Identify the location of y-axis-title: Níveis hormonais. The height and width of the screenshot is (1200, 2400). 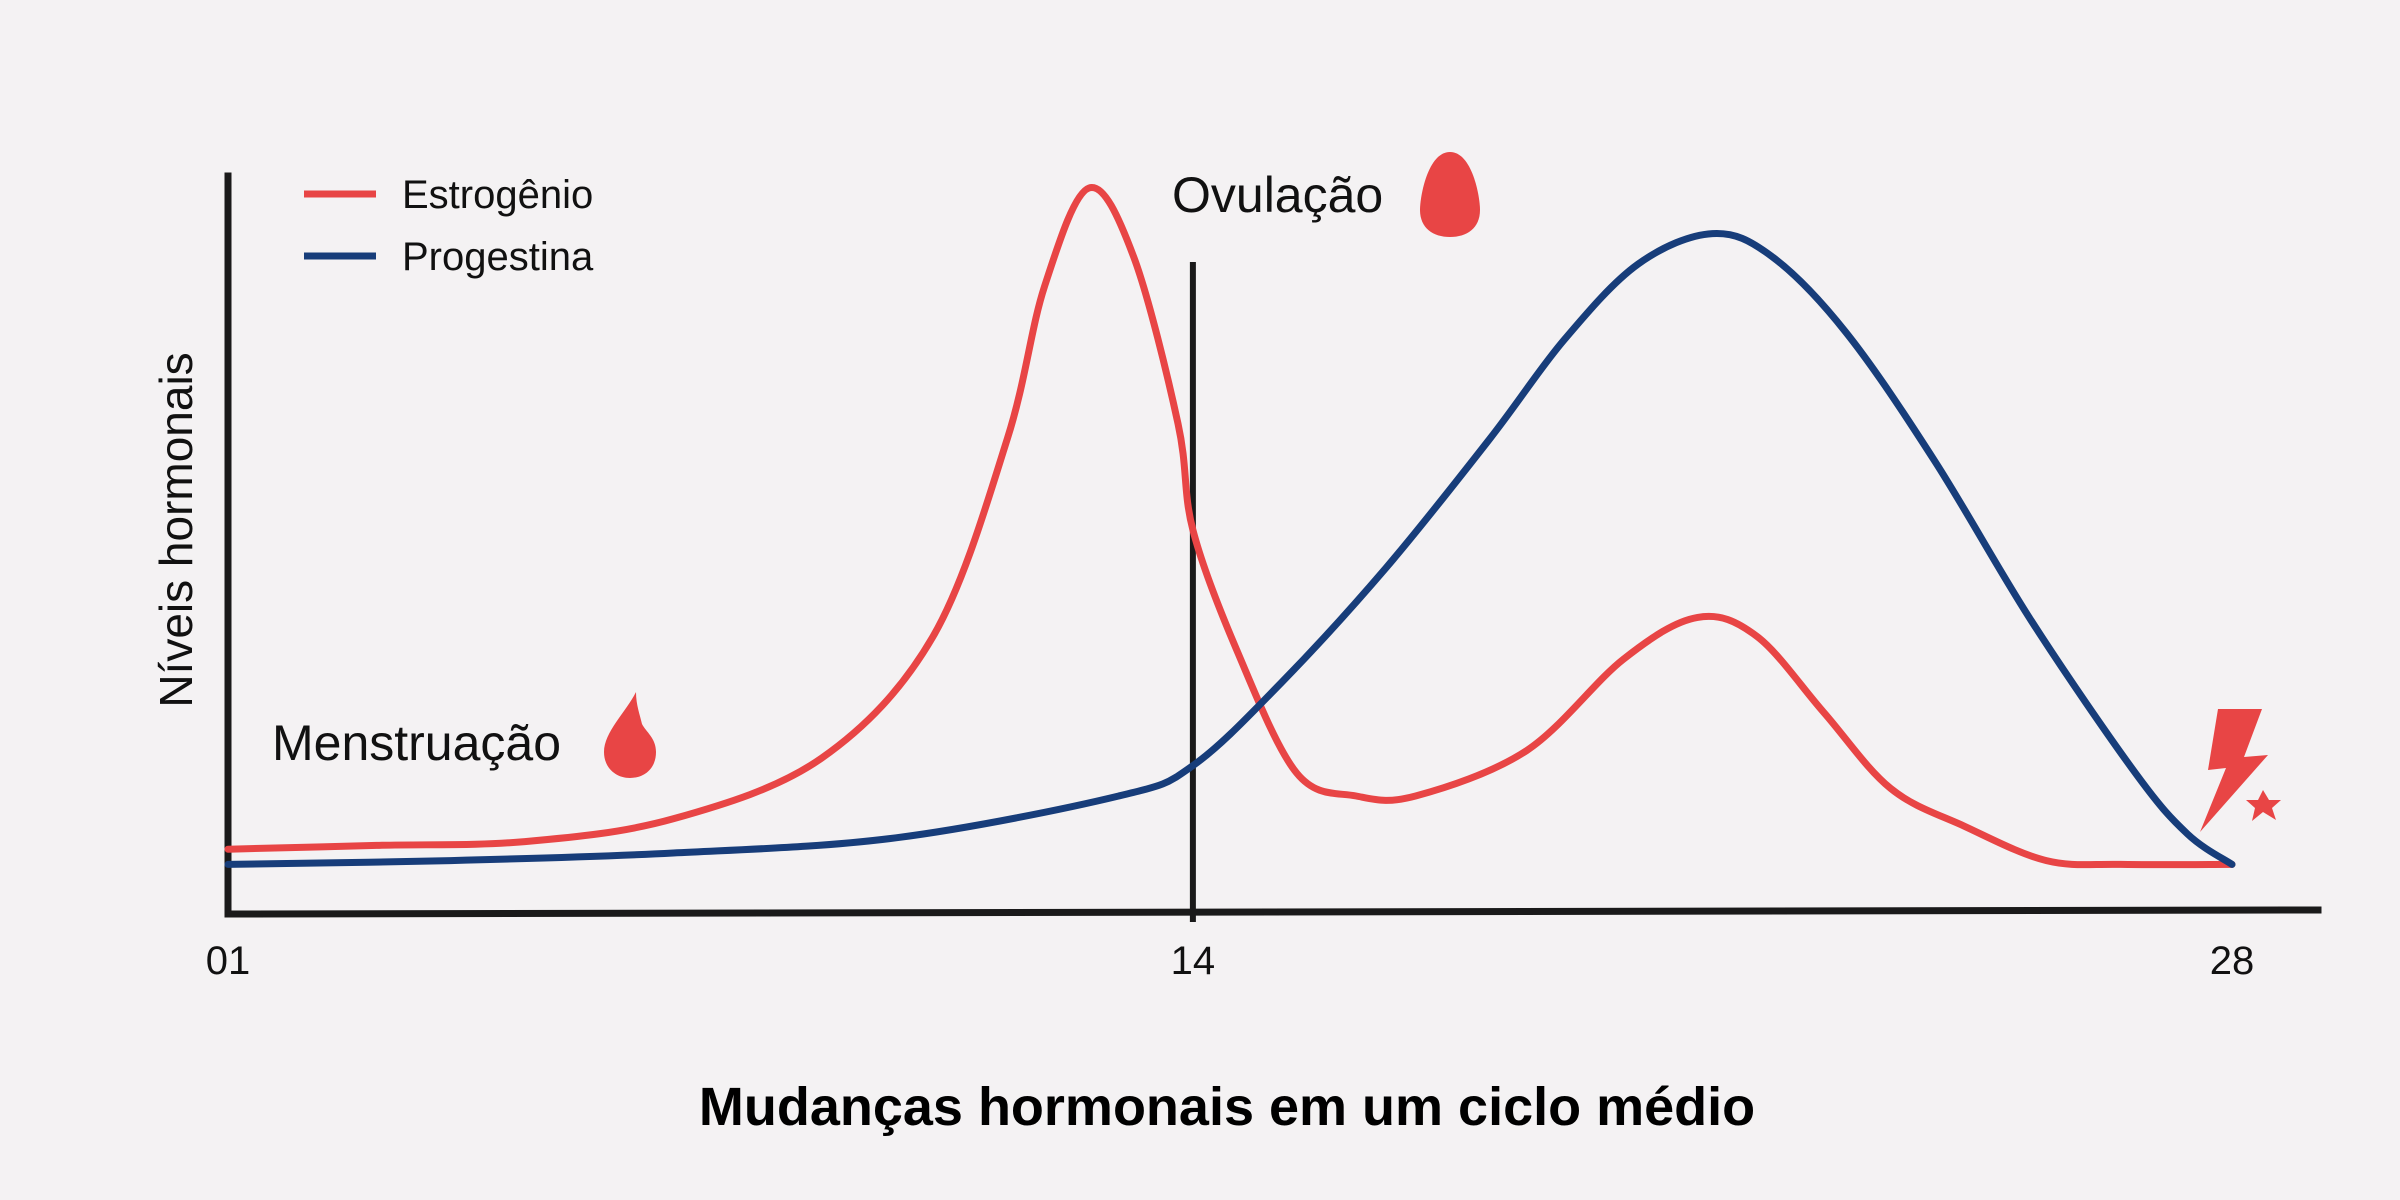
(176, 529).